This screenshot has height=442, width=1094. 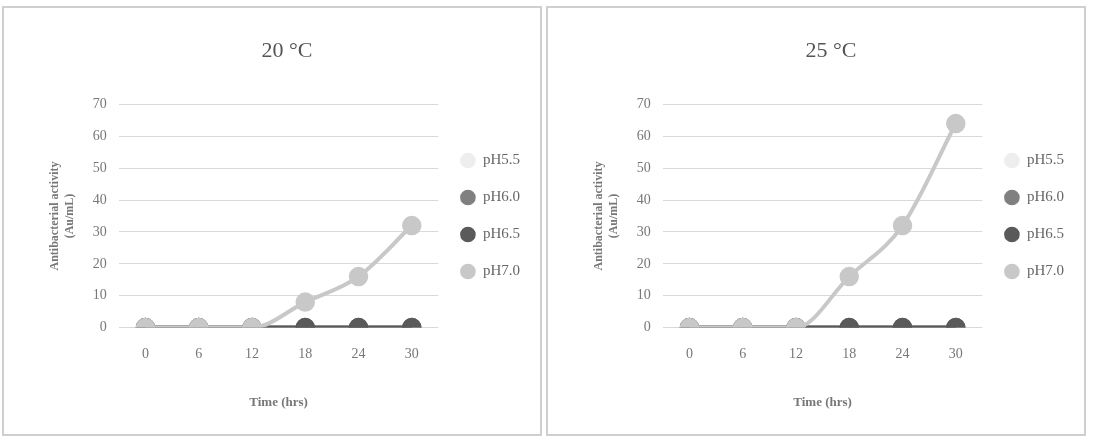 What do you see at coordinates (831, 49) in the screenshot?
I see `chart-title: 25 °C` at bounding box center [831, 49].